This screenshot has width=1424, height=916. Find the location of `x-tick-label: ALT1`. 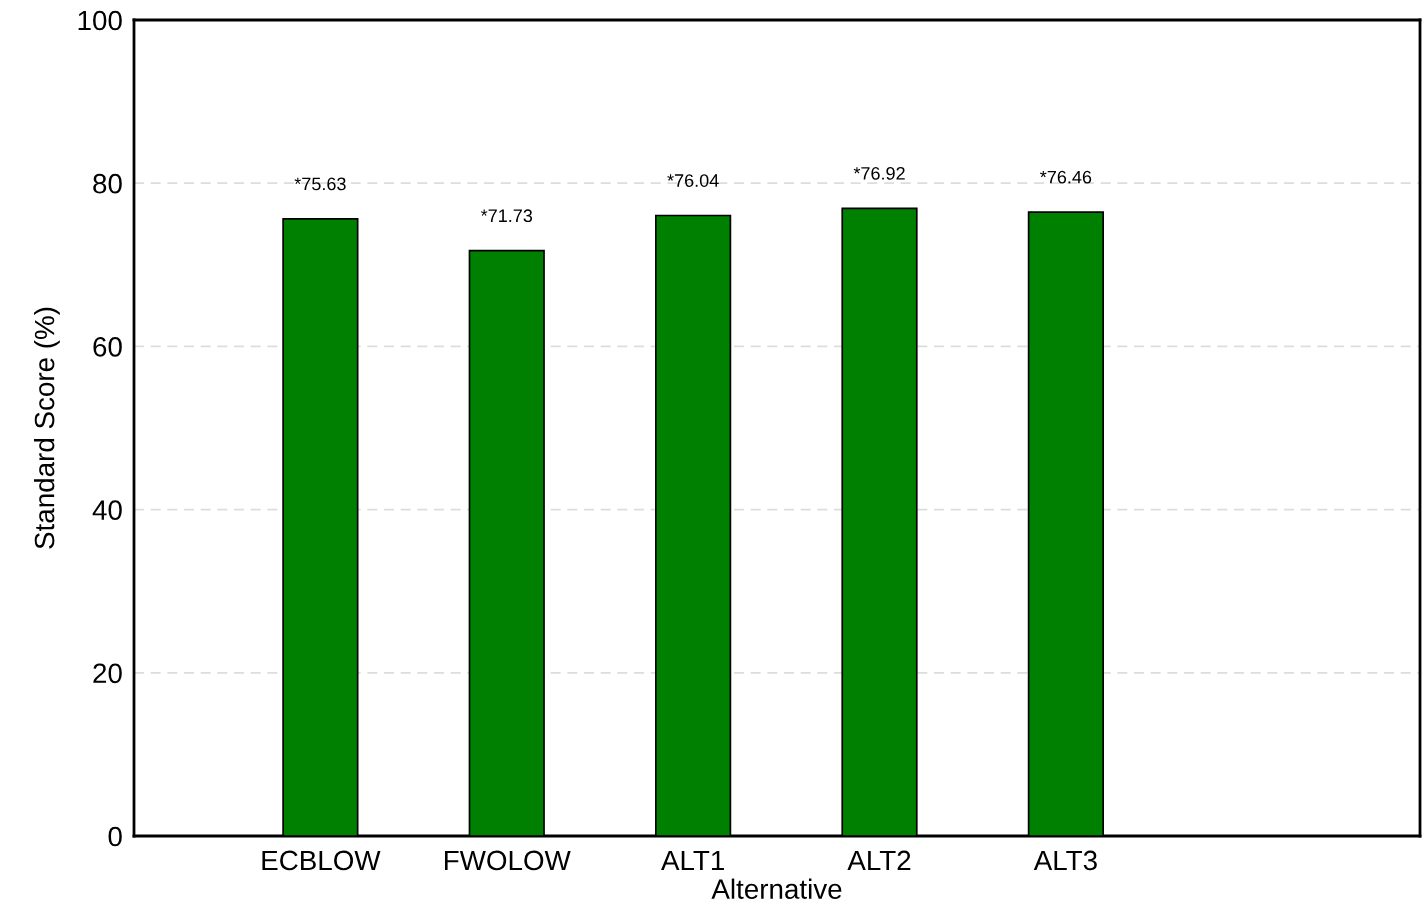

x-tick-label: ALT1 is located at coordinates (692, 860).